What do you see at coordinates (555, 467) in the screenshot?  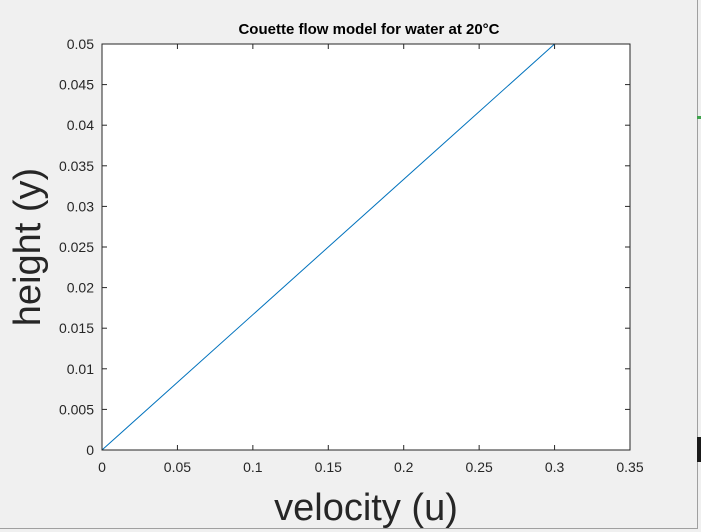 I see `x-tick-label: 0.3` at bounding box center [555, 467].